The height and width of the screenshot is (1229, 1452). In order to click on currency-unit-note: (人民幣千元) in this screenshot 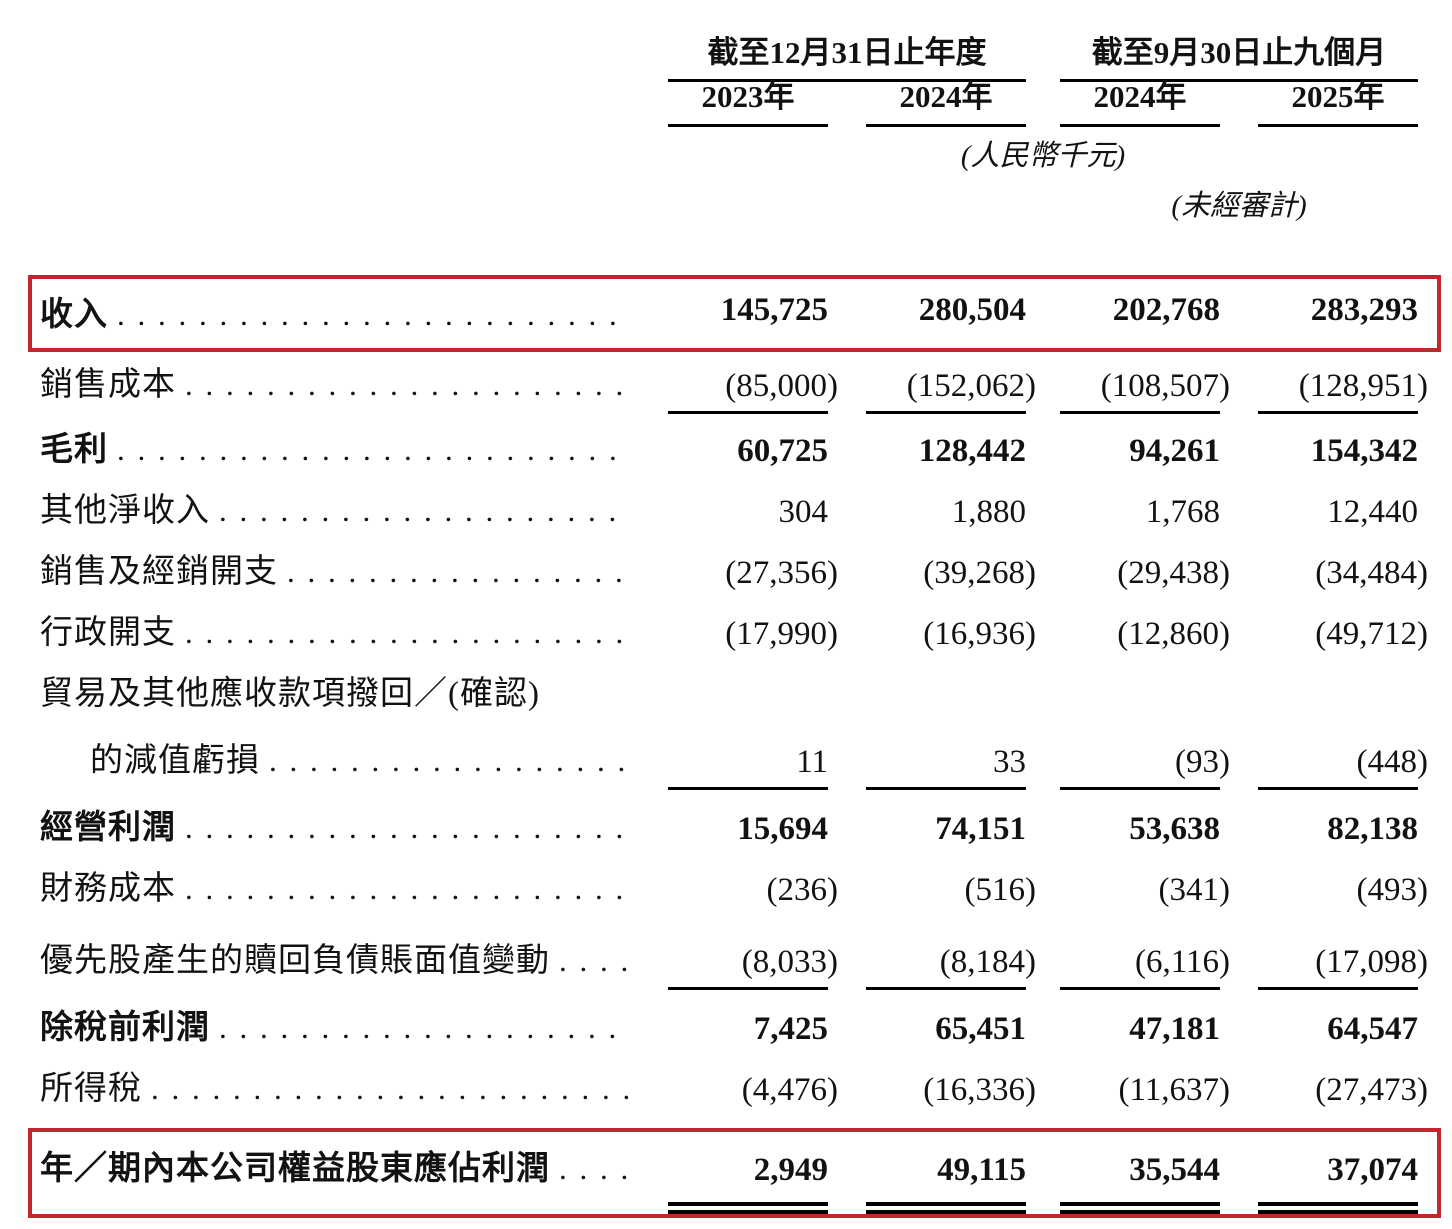, I will do `click(1043, 156)`.